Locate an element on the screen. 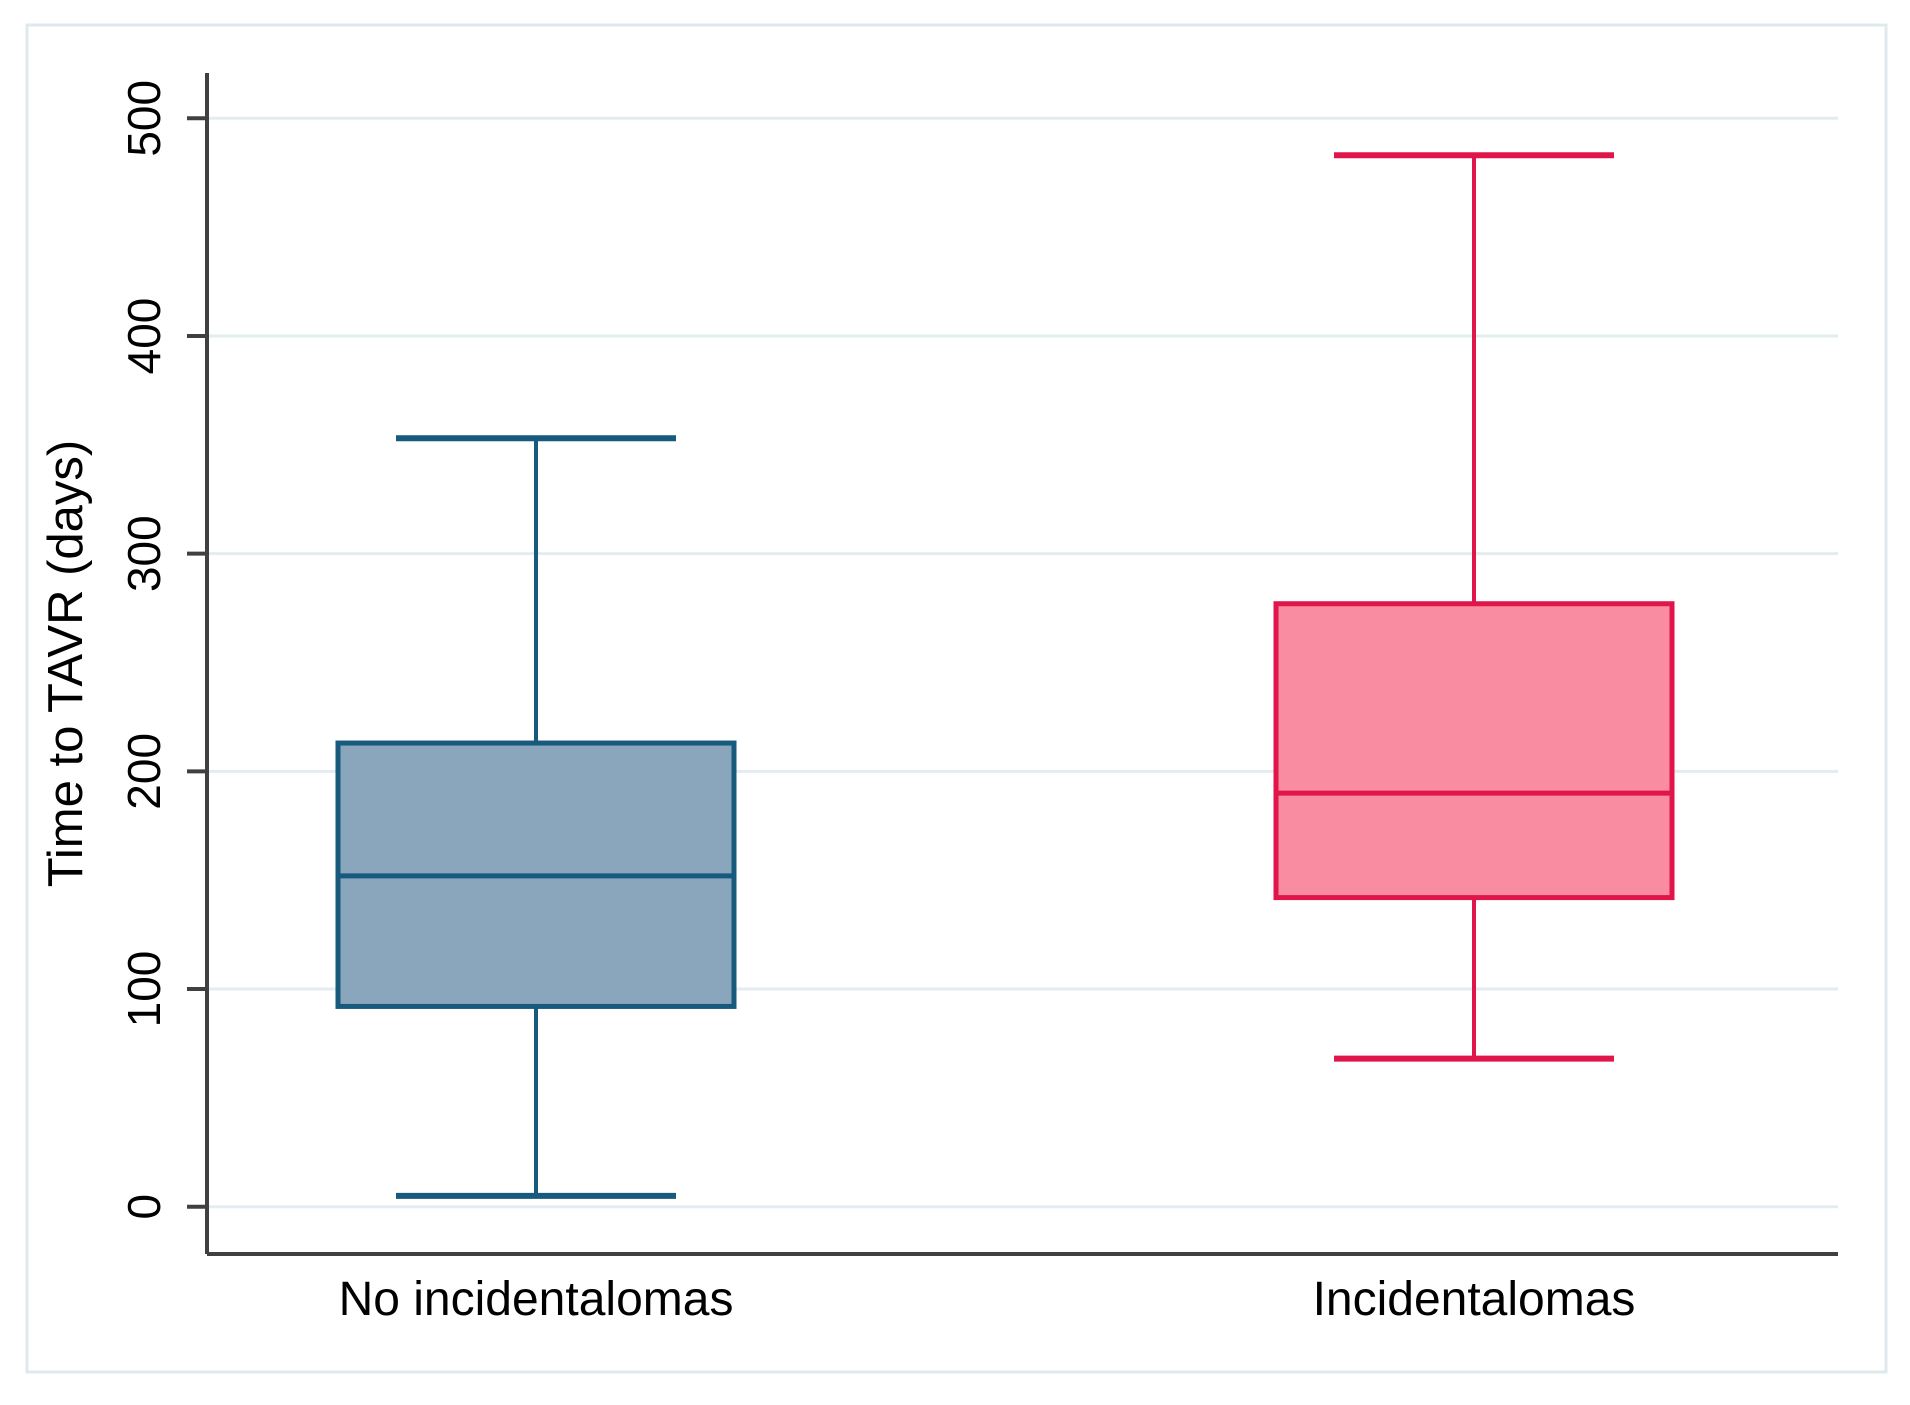  x-category-label-incidentalomas: Incidentalomas is located at coordinates (1474, 1299).